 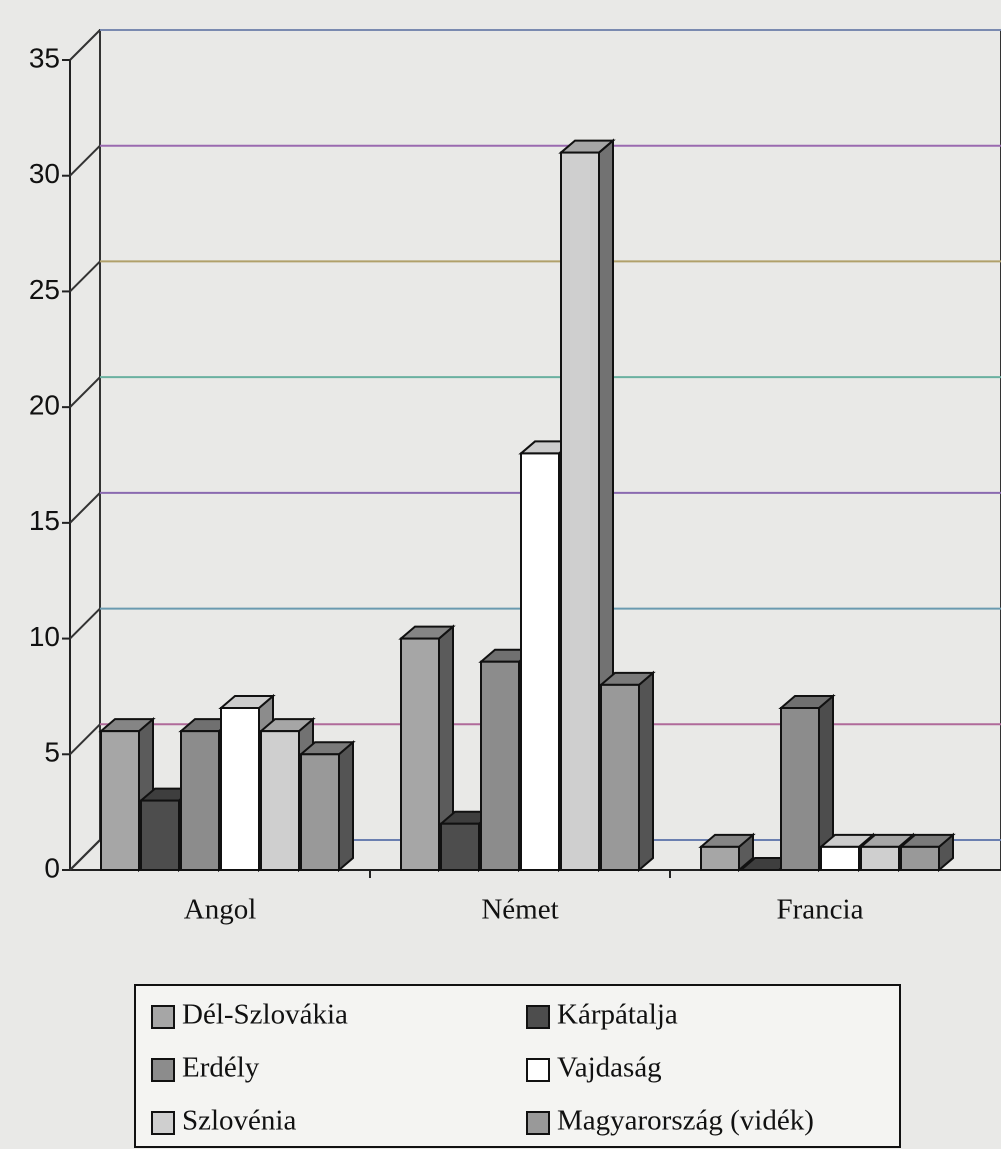 I want to click on y-tick-label: 35, so click(x=44, y=57).